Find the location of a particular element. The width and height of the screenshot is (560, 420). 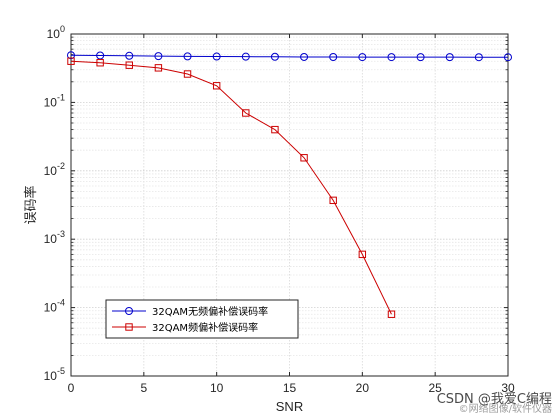

legend-entry: 32QAM频偏补偿误码率 is located at coordinates (185, 327).